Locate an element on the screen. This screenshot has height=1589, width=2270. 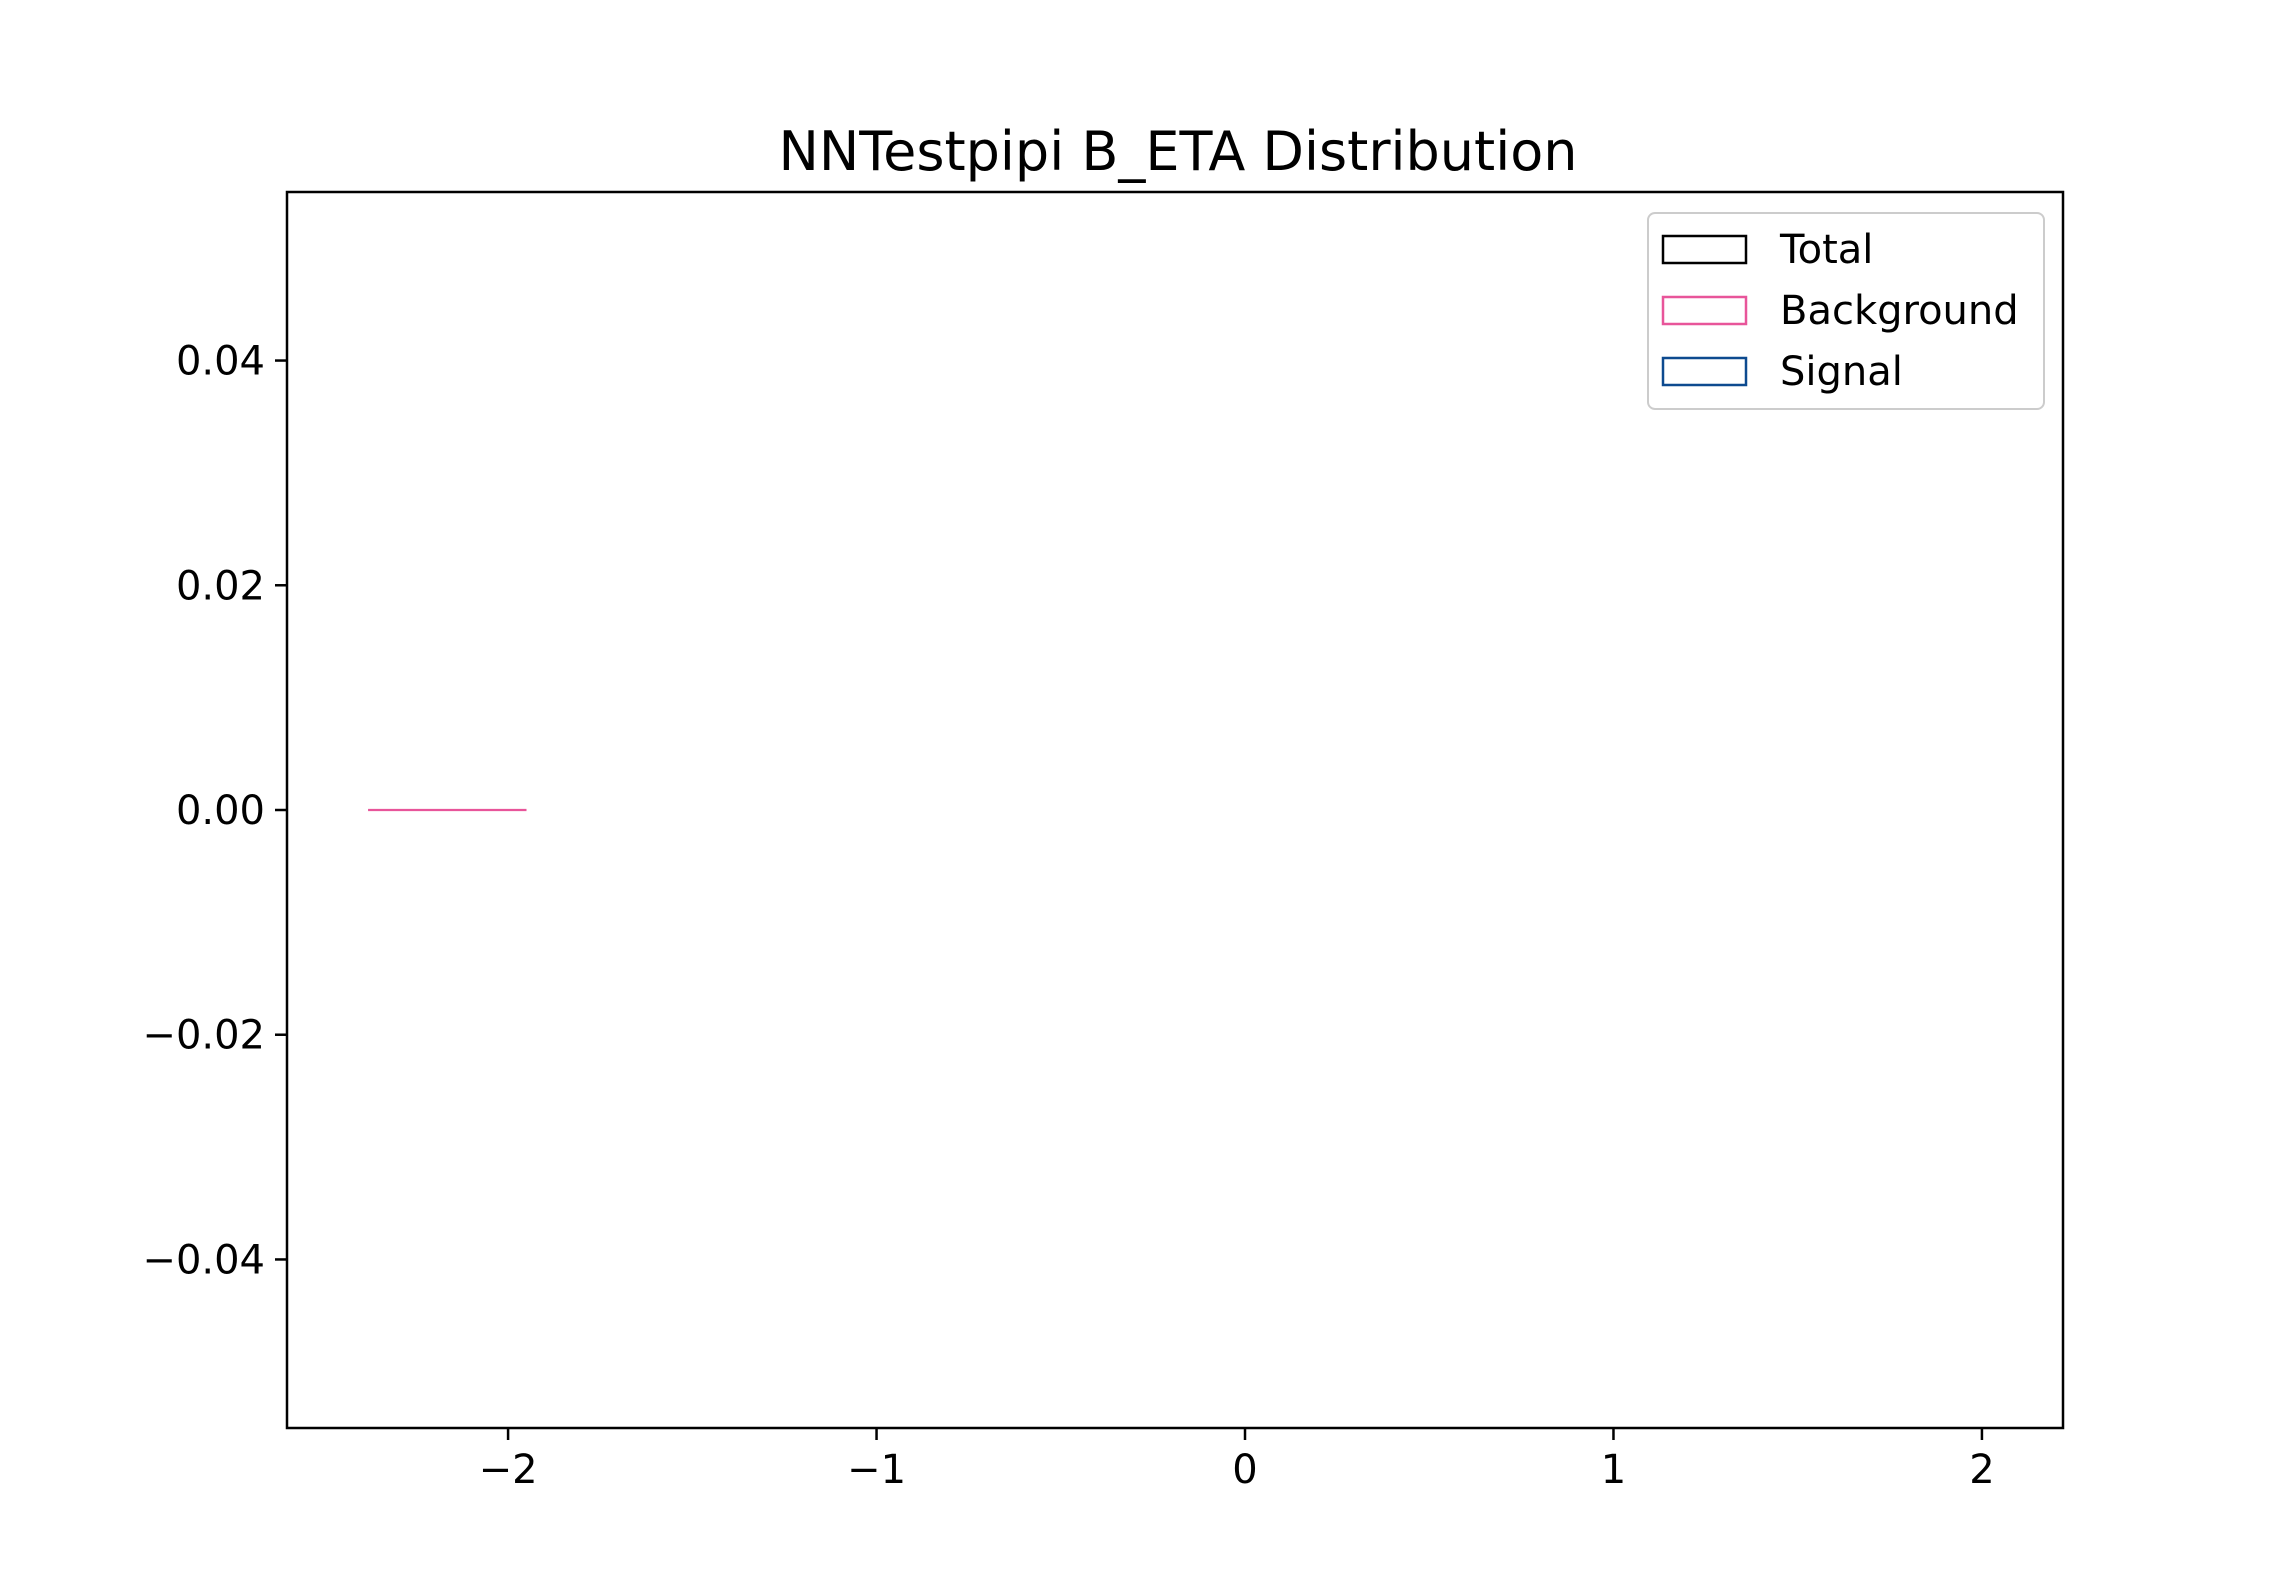
y-tick-label: −0.02 is located at coordinates (203, 1036).